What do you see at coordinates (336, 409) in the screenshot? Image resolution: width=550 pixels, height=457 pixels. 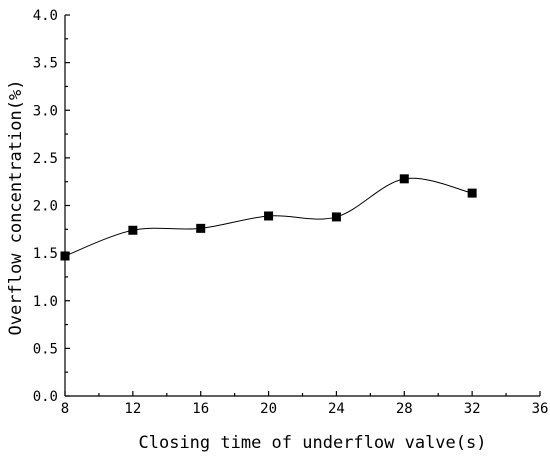 I see `x-tick-label: 24` at bounding box center [336, 409].